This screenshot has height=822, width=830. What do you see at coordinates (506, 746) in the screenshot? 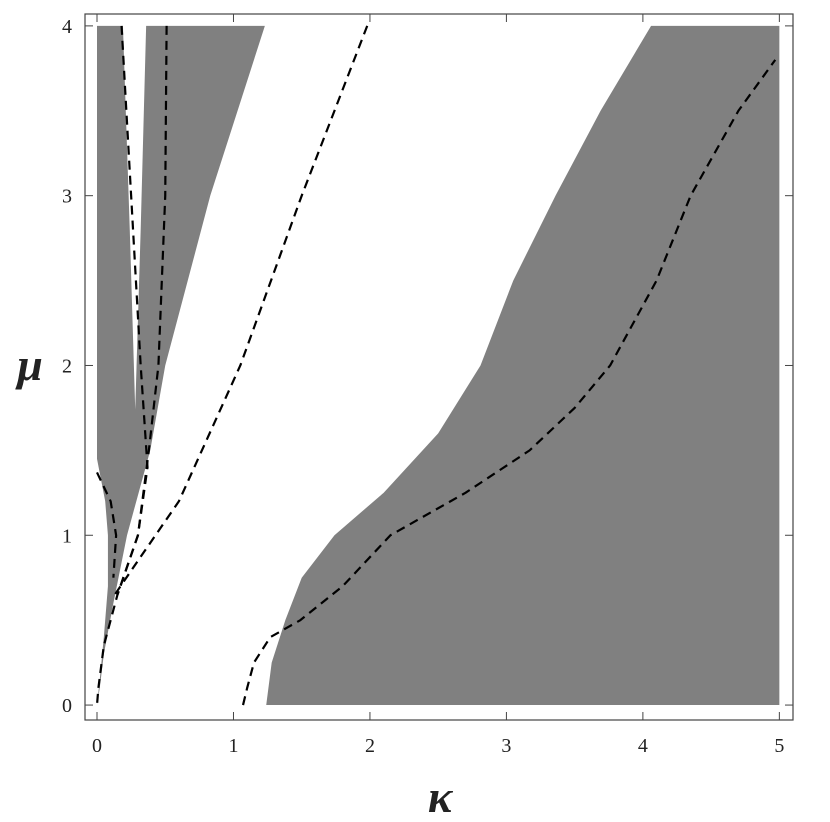
I see `x-tick-label: 3` at bounding box center [506, 746].